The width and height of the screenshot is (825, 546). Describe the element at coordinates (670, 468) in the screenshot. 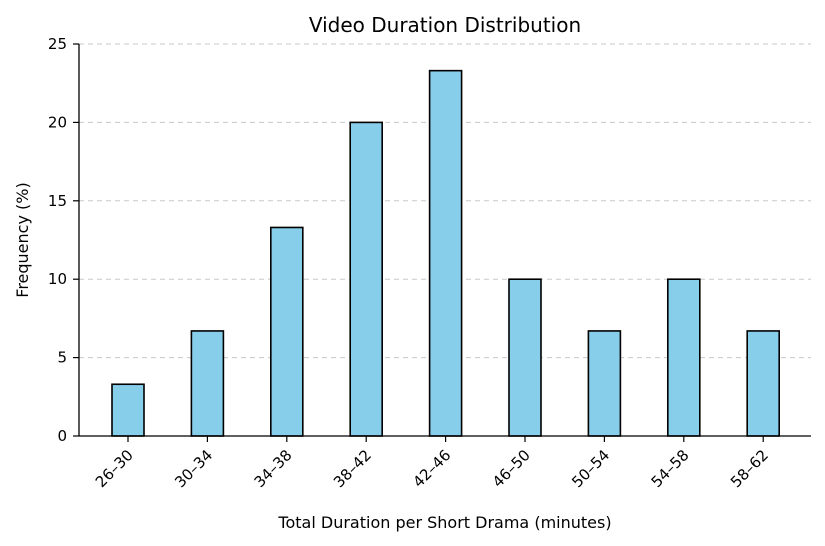

I see `x-tick-label: 54–58` at that location.